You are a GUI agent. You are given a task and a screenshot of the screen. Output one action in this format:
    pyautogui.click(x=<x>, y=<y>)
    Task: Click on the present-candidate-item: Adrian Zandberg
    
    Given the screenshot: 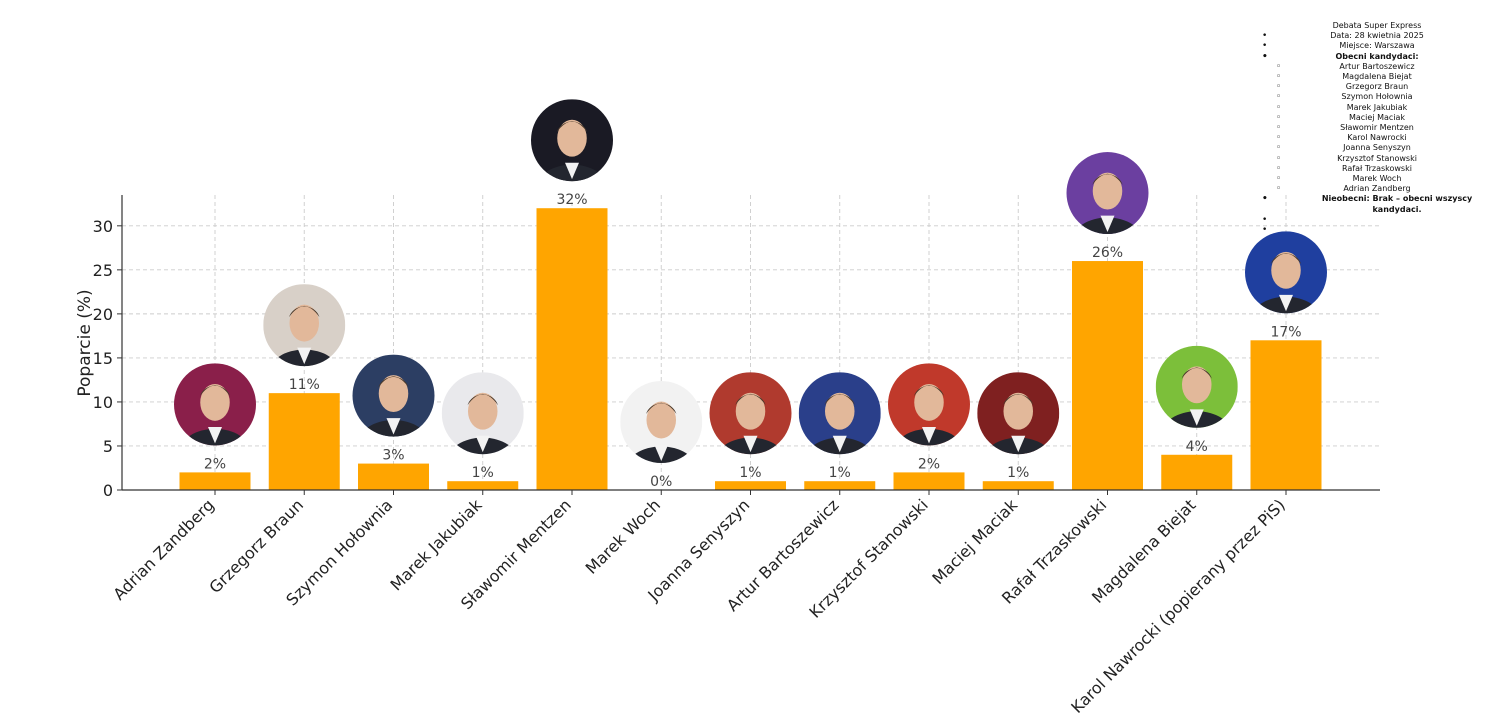 What is the action you would take?
    pyautogui.click(x=1377, y=189)
    